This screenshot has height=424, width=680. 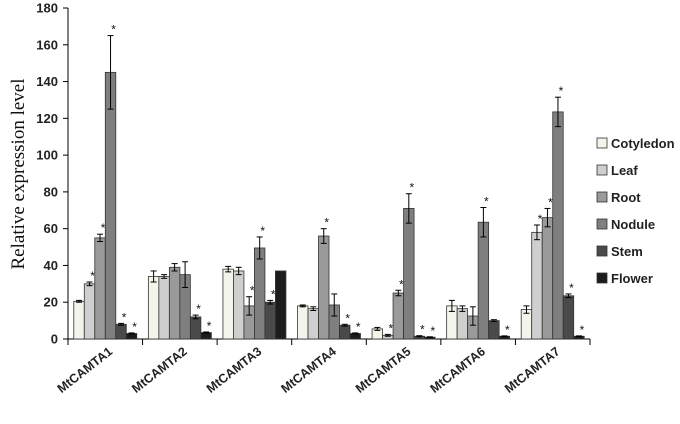 I want to click on legend-swatch-leaf, so click(x=602, y=170).